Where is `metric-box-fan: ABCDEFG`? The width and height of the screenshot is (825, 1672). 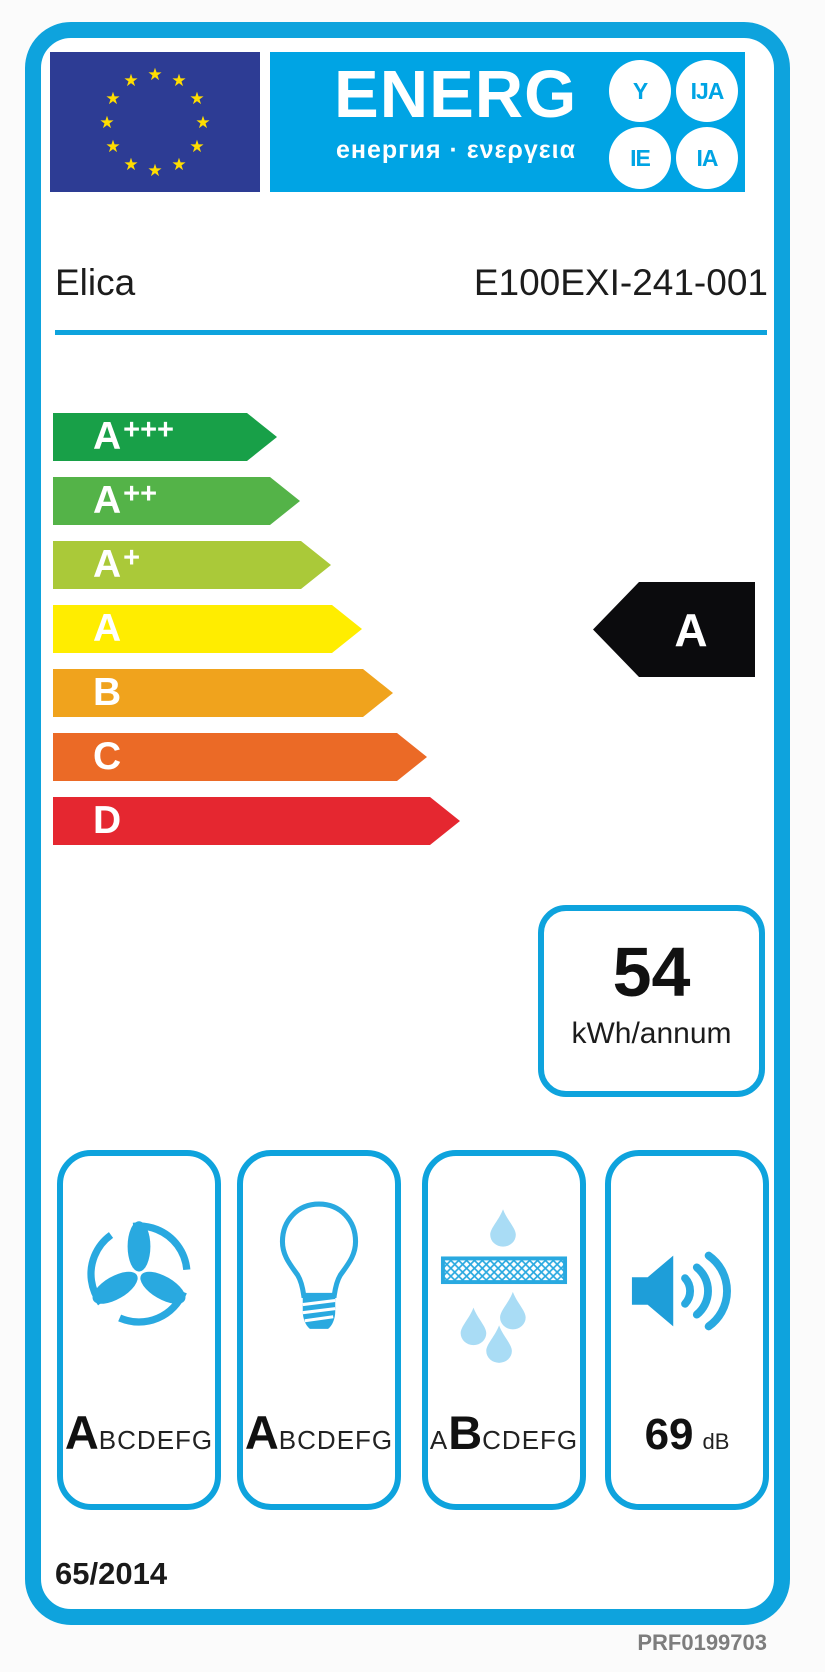 metric-box-fan: ABCDEFG is located at coordinates (139, 1330).